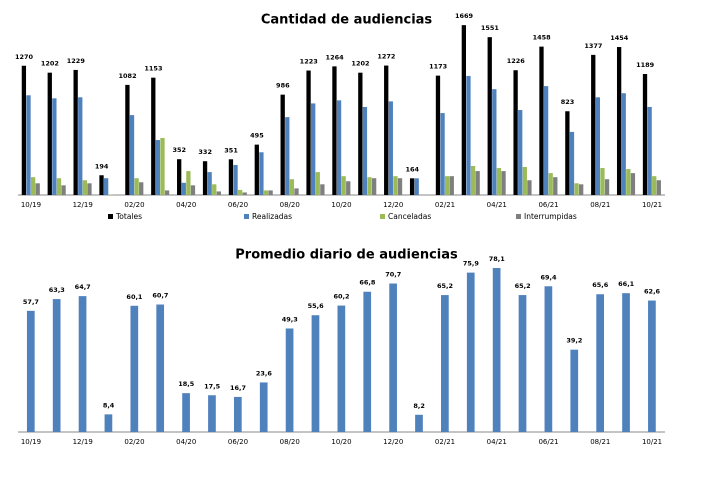  Describe the element at coordinates (238, 205) in the screenshot. I see `x-tick-label: 06/20` at that location.